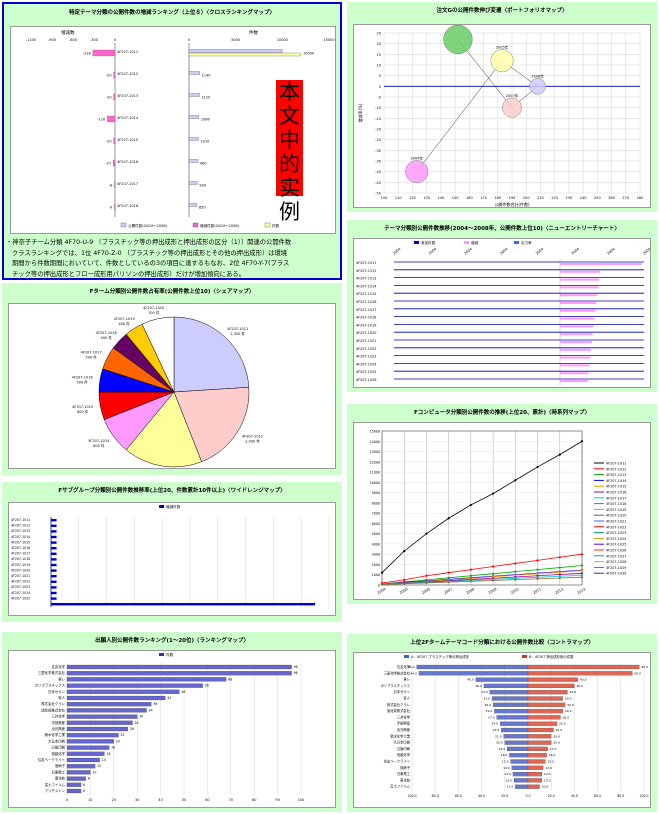 The height and width of the screenshot is (814, 659). What do you see at coordinates (132, 729) in the screenshot?
I see `value-label: 26` at bounding box center [132, 729].